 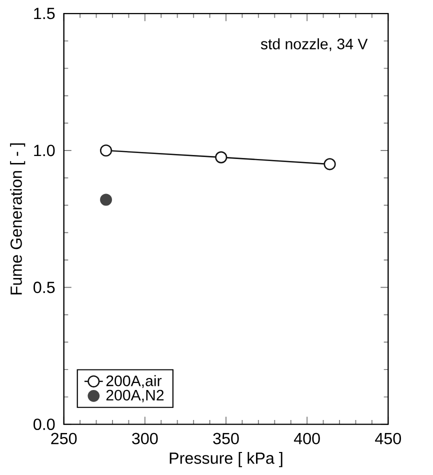 I want to click on x-tick-label: 400, so click(x=307, y=438).